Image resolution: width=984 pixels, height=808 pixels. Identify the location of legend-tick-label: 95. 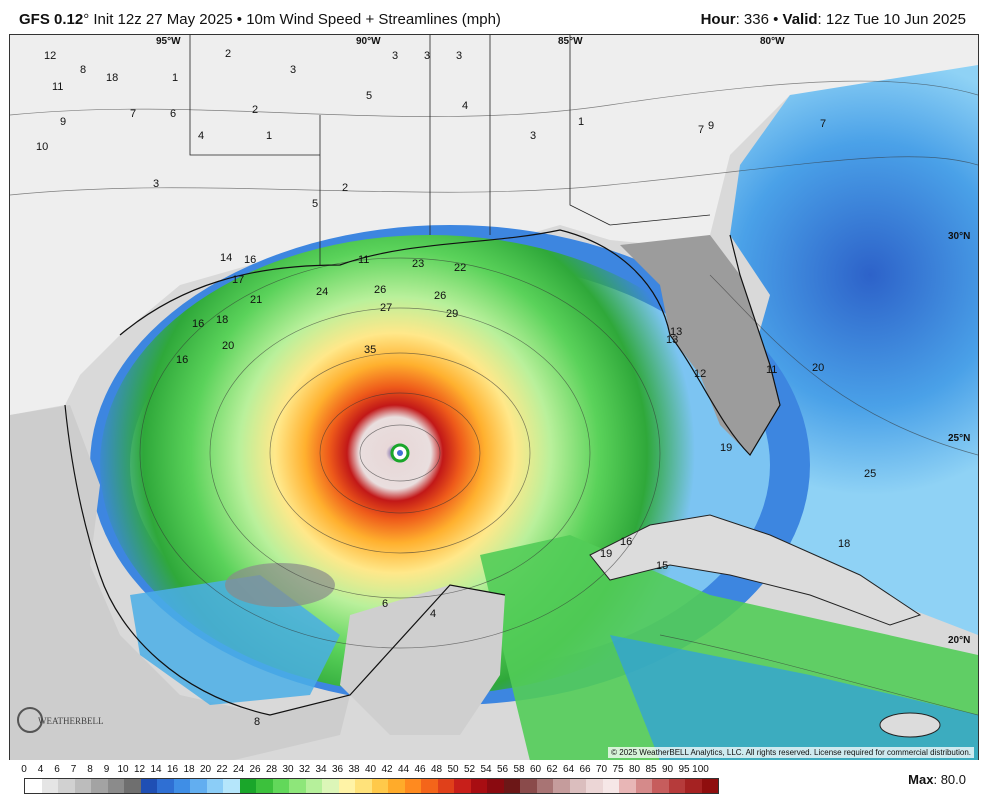
(684, 769).